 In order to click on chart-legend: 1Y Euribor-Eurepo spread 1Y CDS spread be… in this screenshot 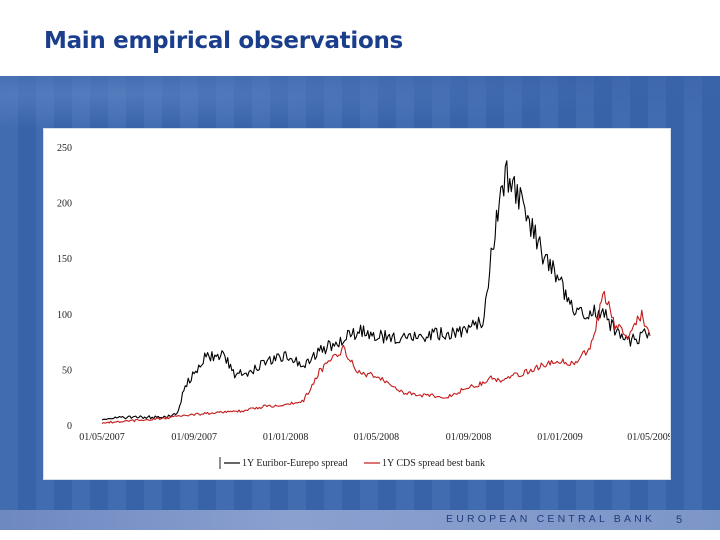, I will do `click(352, 463)`.